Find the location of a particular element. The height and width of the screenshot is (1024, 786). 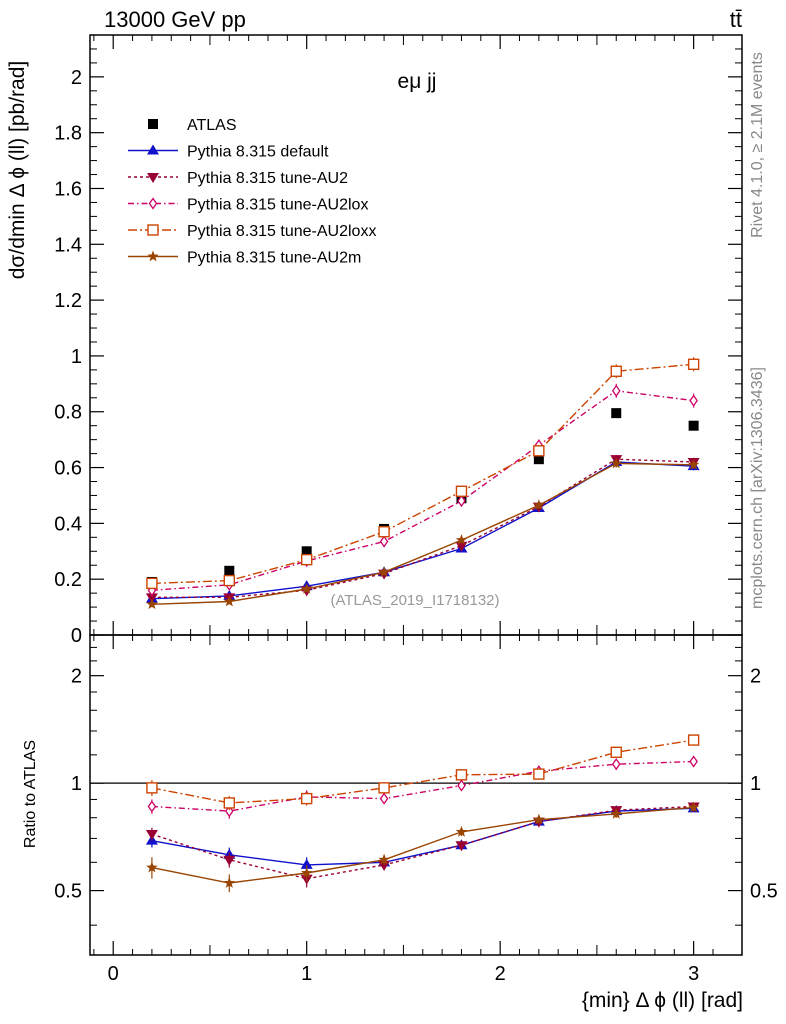

legend-label-au2lox: Pythia 8.315 tune-AU2lox is located at coordinates (277, 205).